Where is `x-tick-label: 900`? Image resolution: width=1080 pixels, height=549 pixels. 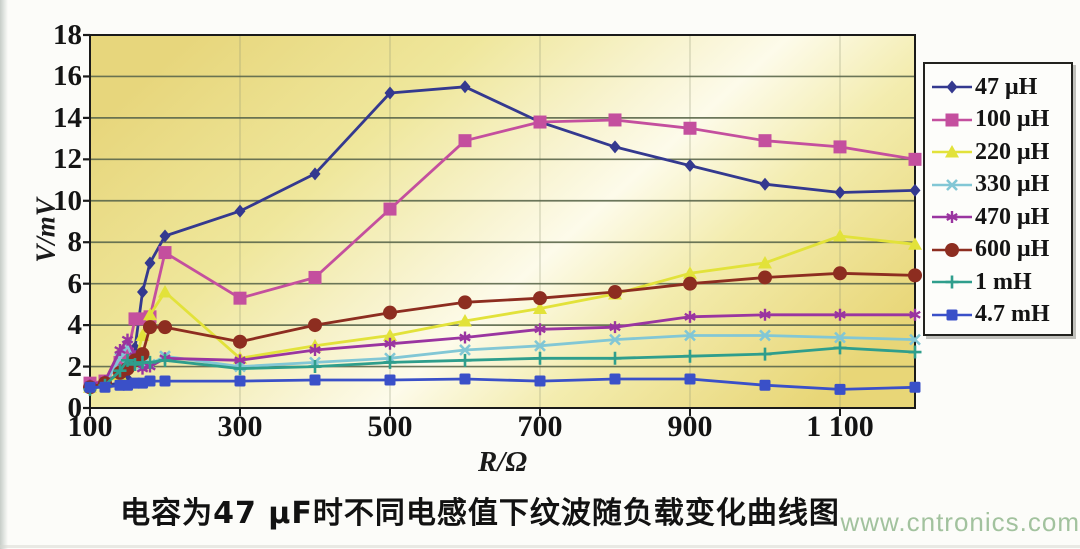
x-tick-label: 900 is located at coordinates (690, 426).